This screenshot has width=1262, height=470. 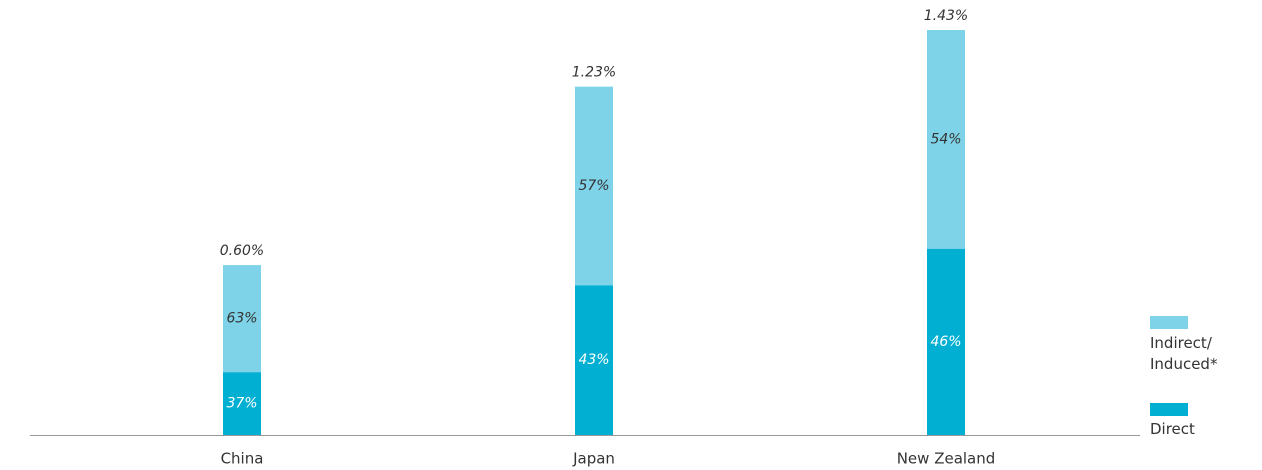 I want to click on segment-label: 63%, so click(x=241, y=319).